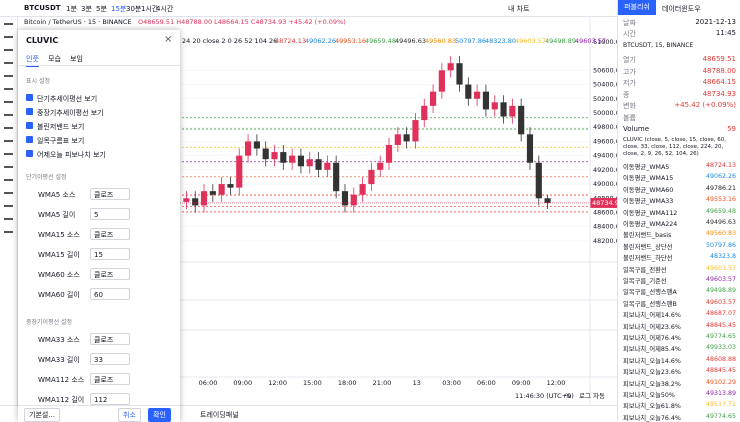 The width and height of the screenshot is (740, 422). Describe the element at coordinates (101, 9) in the screenshot. I see `interval: 5분` at that location.